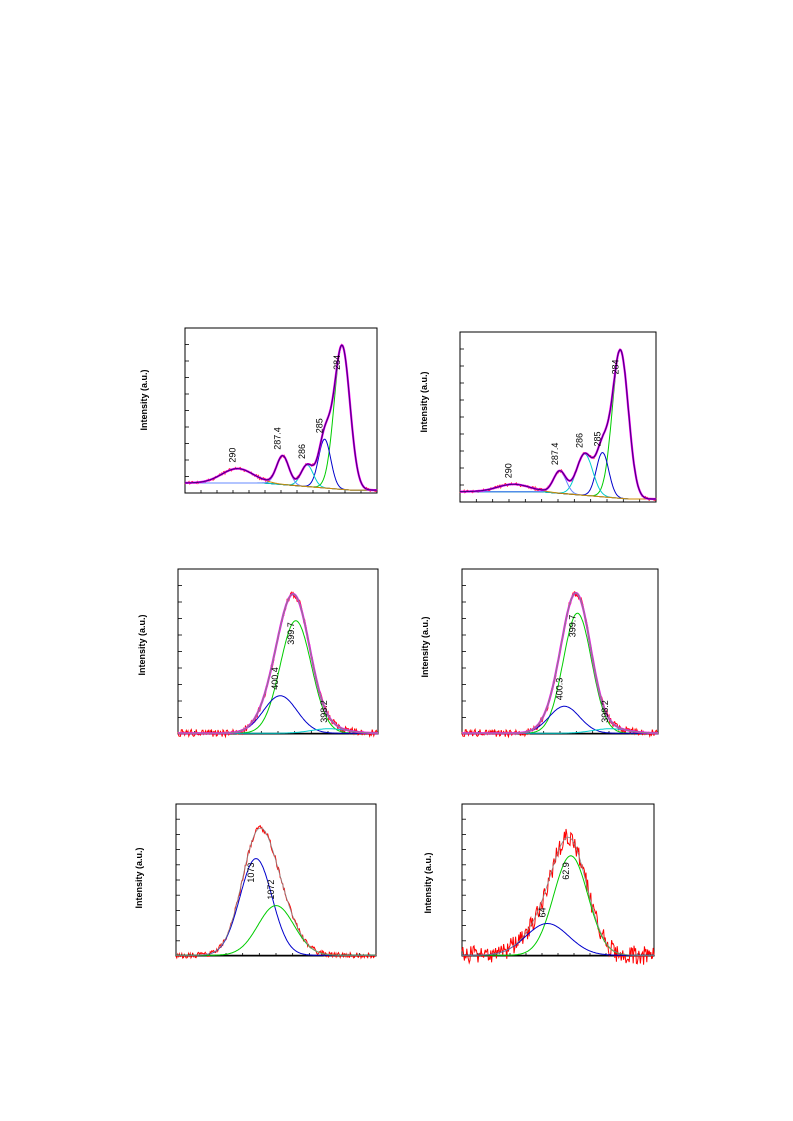 The image size is (793, 1121). I want to click on chart-svg: 399.7 400.4 398.2, so click(278, 653).